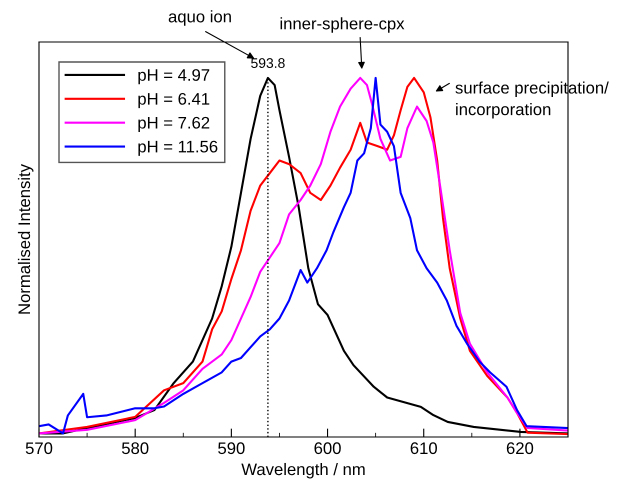  Describe the element at coordinates (423, 448) in the screenshot. I see `x-tick-label: 610` at that location.